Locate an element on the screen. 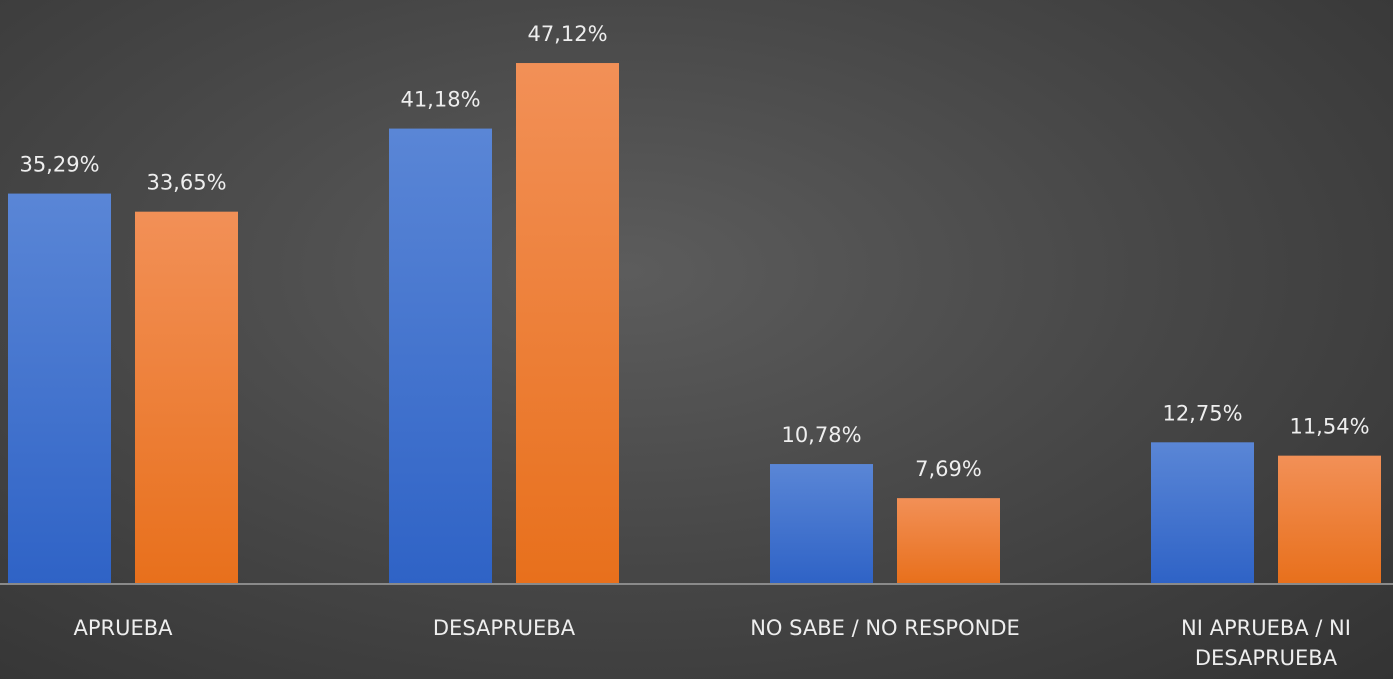  x-tick-label: NI APRUEBA / NI DESAPRUEBA is located at coordinates (1266, 643).